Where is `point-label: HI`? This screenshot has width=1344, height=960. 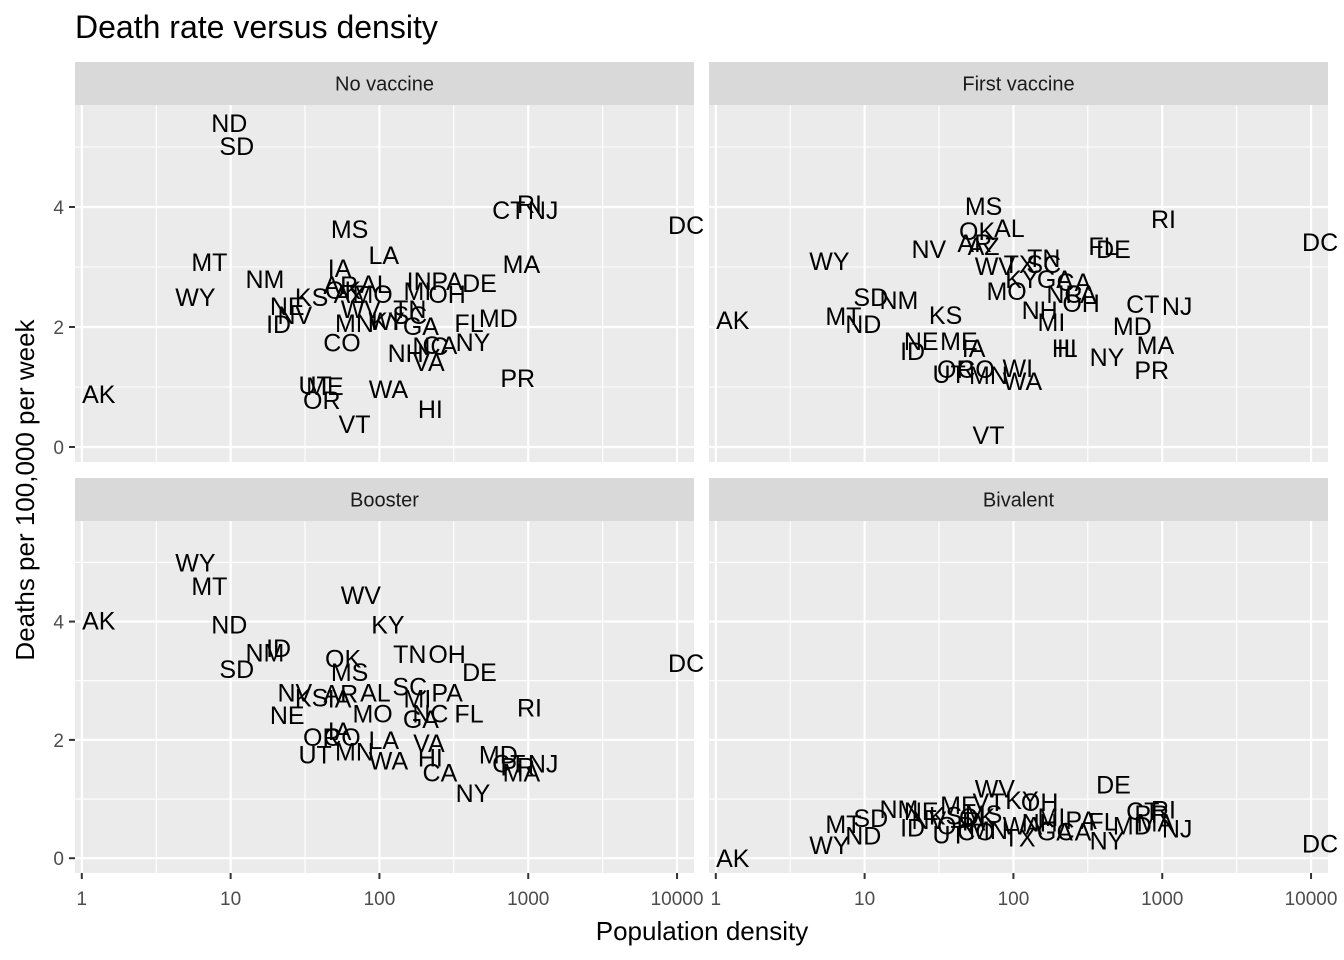 point-label: HI is located at coordinates (1064, 349).